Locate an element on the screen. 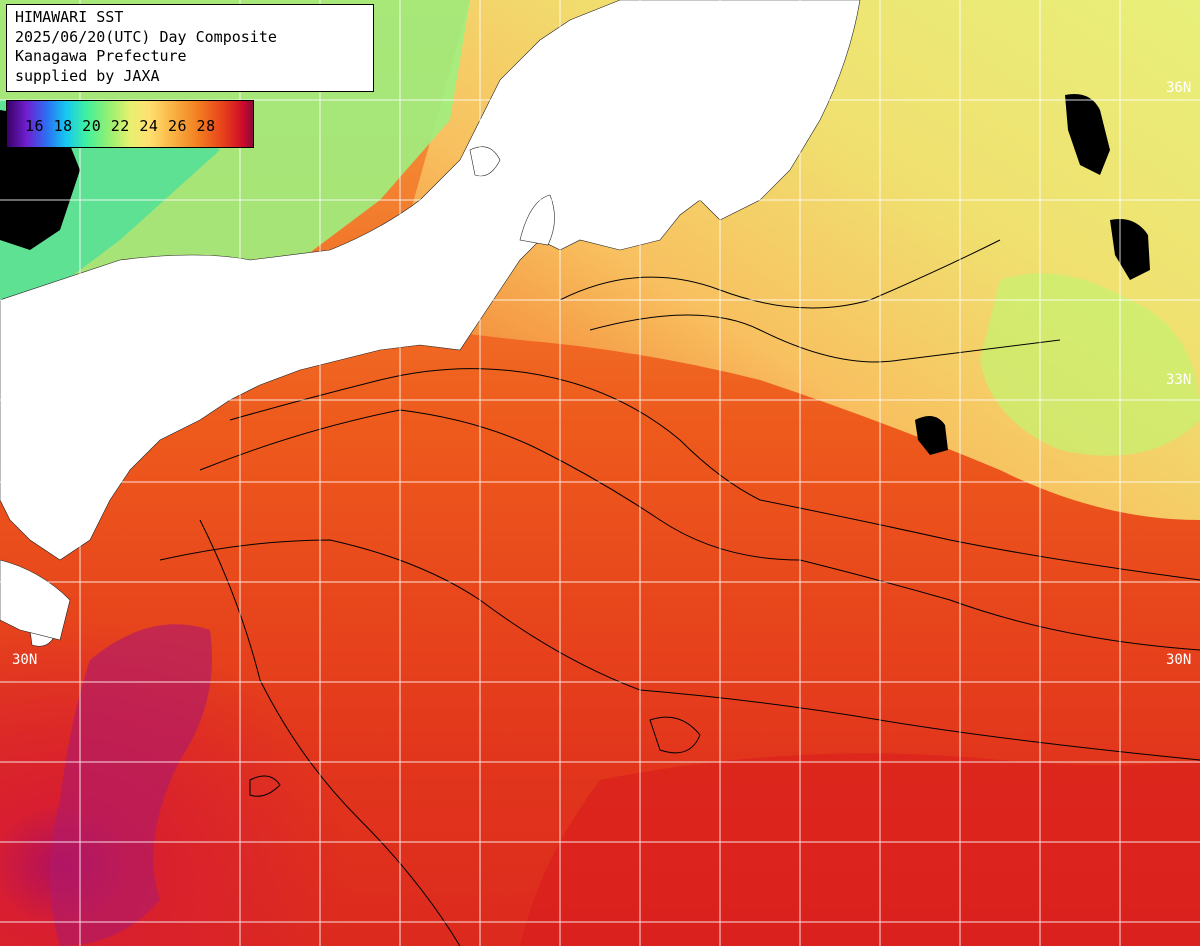 The height and width of the screenshot is (946, 1200). kyushu-tip is located at coordinates (35, 600).